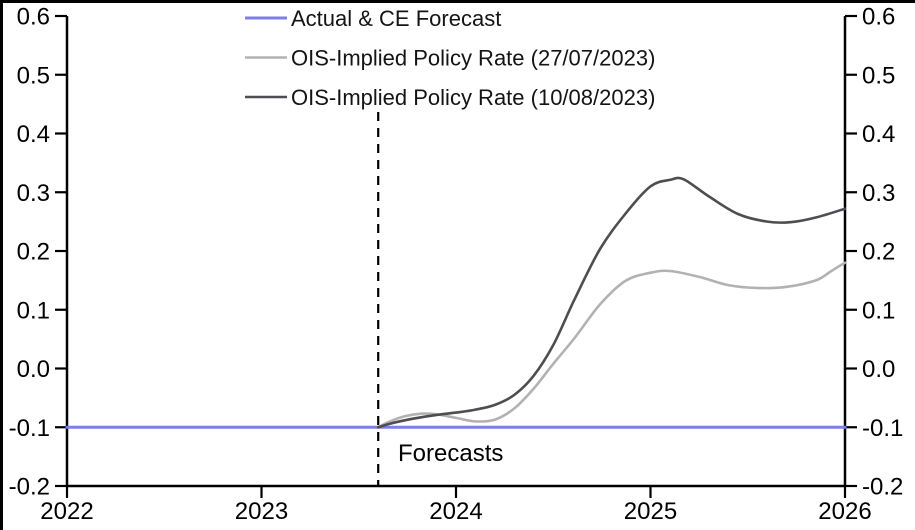  What do you see at coordinates (33, 134) in the screenshot?
I see `y-tick-label-left: 0.4` at bounding box center [33, 134].